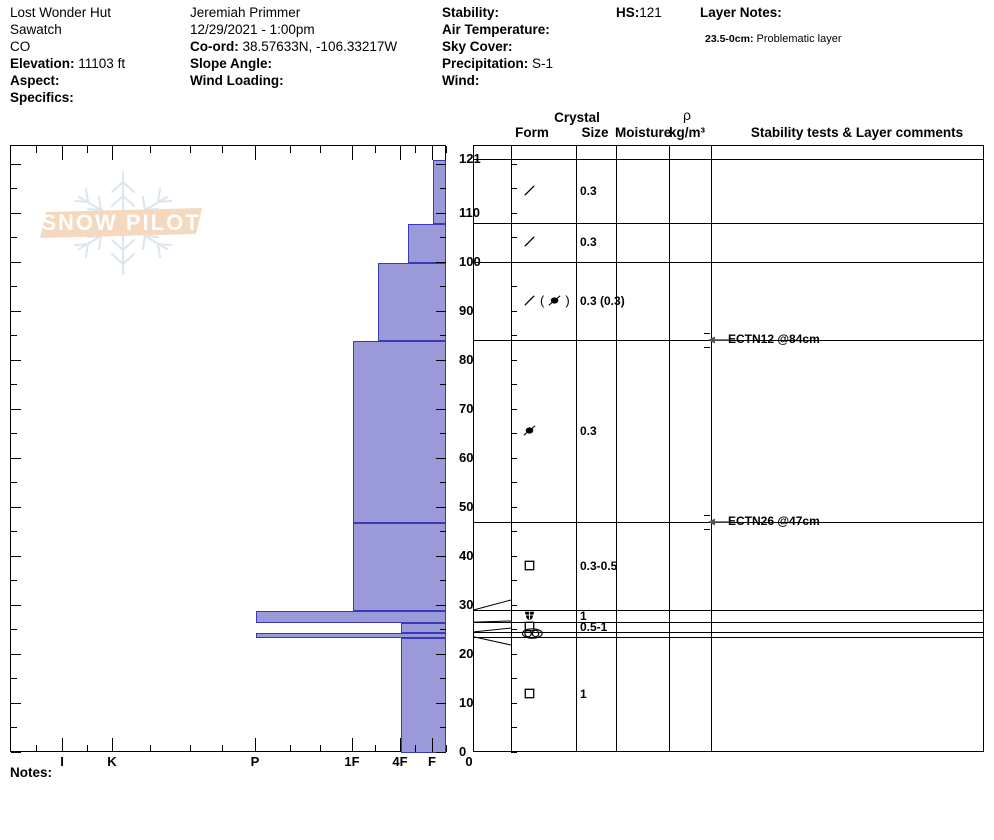 The width and height of the screenshot is (994, 840). Describe the element at coordinates (728, 632) in the screenshot. I see `layer-boundary-line` at that location.